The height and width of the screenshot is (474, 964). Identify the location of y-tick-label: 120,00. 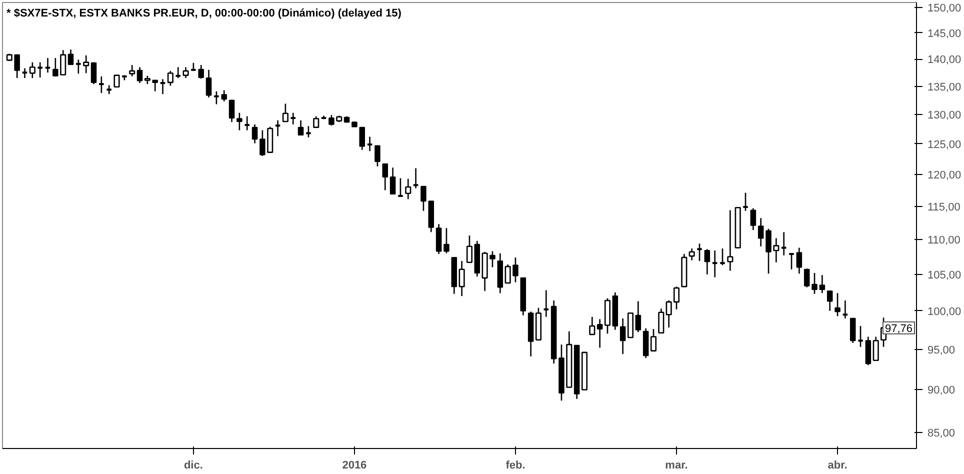
(945, 175).